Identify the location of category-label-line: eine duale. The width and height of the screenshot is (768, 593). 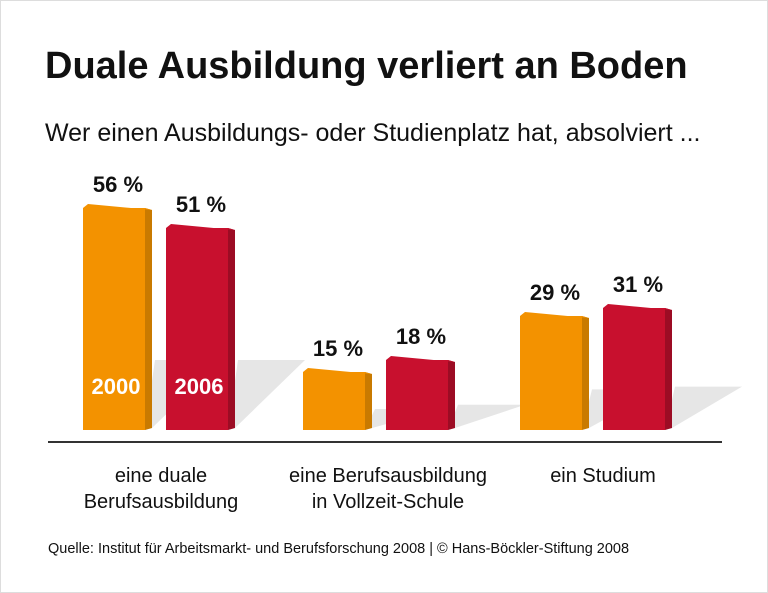
(161, 476).